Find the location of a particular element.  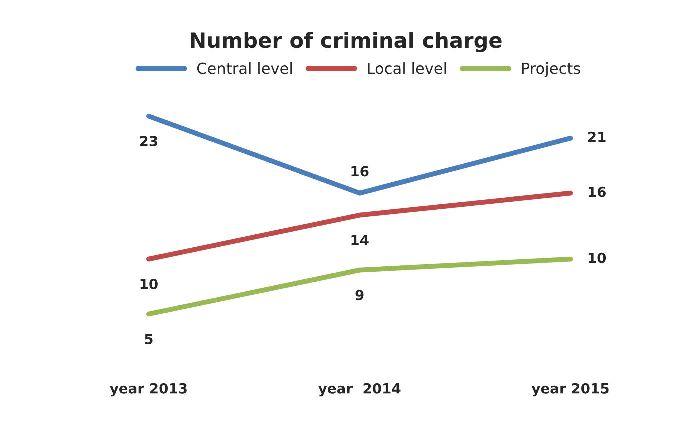

data-label: 23 is located at coordinates (149, 141).